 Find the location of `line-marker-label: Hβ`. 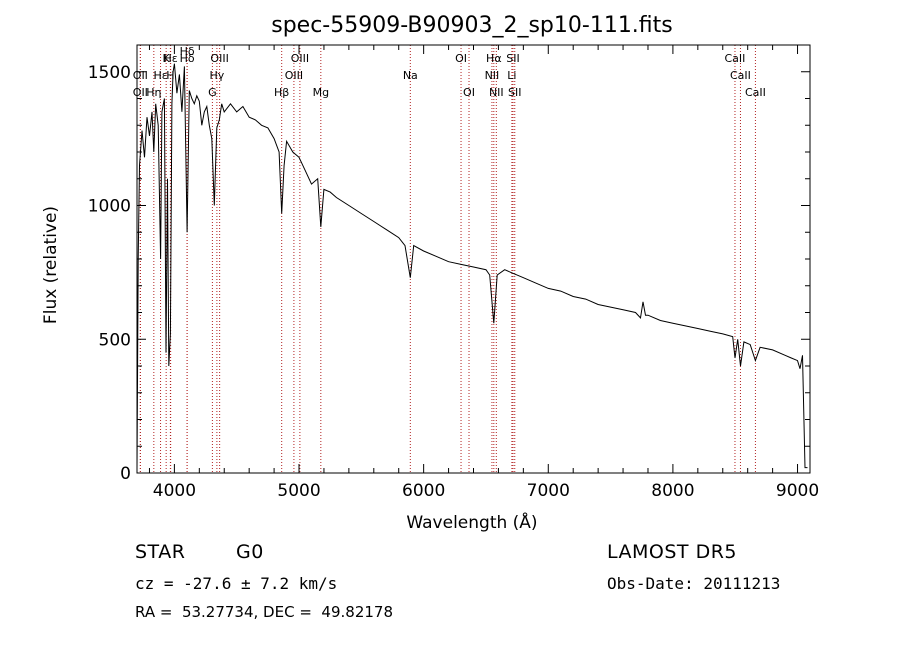

line-marker-label: Hβ is located at coordinates (281, 92).